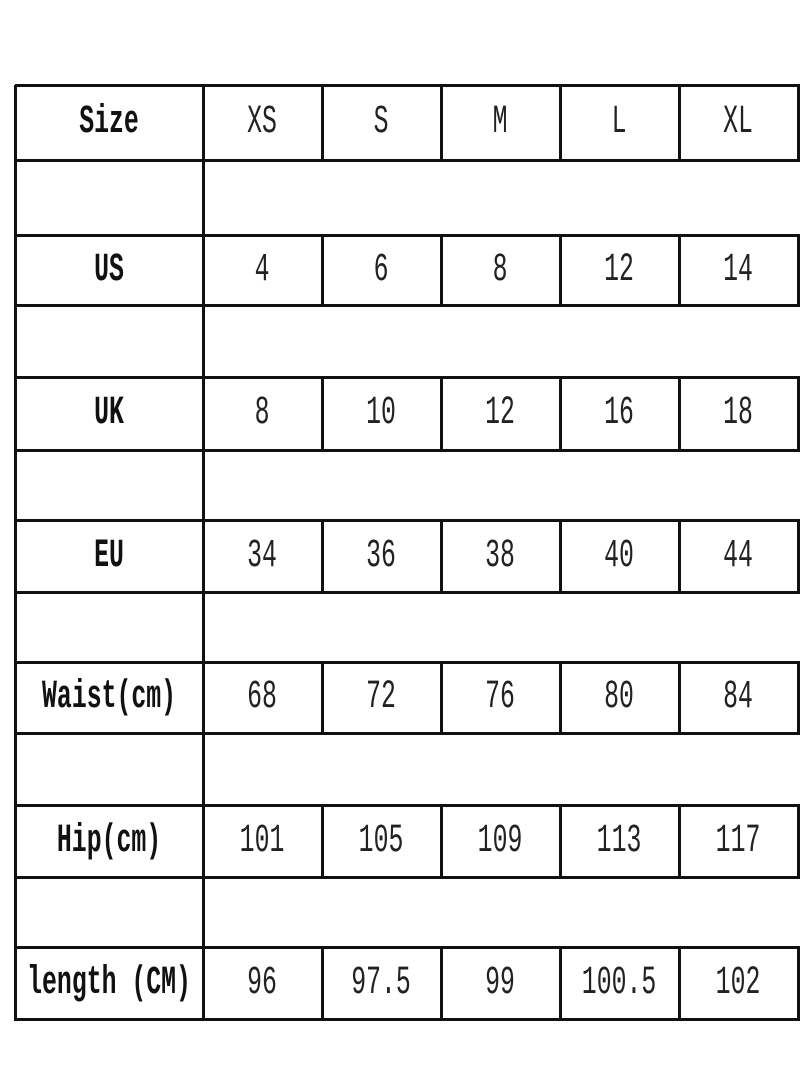  I want to click on cell-value: 44, so click(738, 556).